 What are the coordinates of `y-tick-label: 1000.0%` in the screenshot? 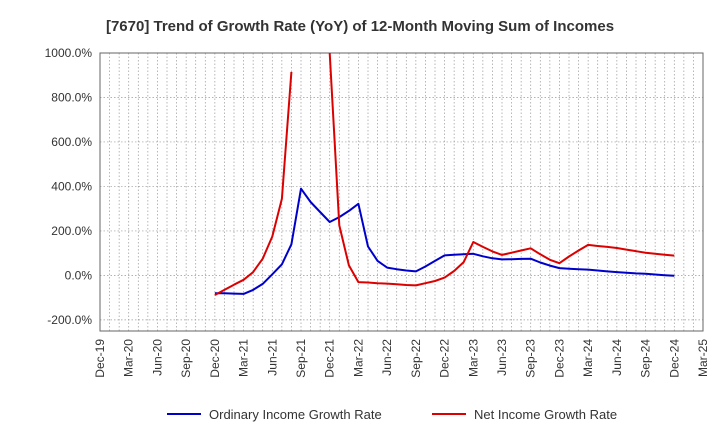 It's located at (69, 53).